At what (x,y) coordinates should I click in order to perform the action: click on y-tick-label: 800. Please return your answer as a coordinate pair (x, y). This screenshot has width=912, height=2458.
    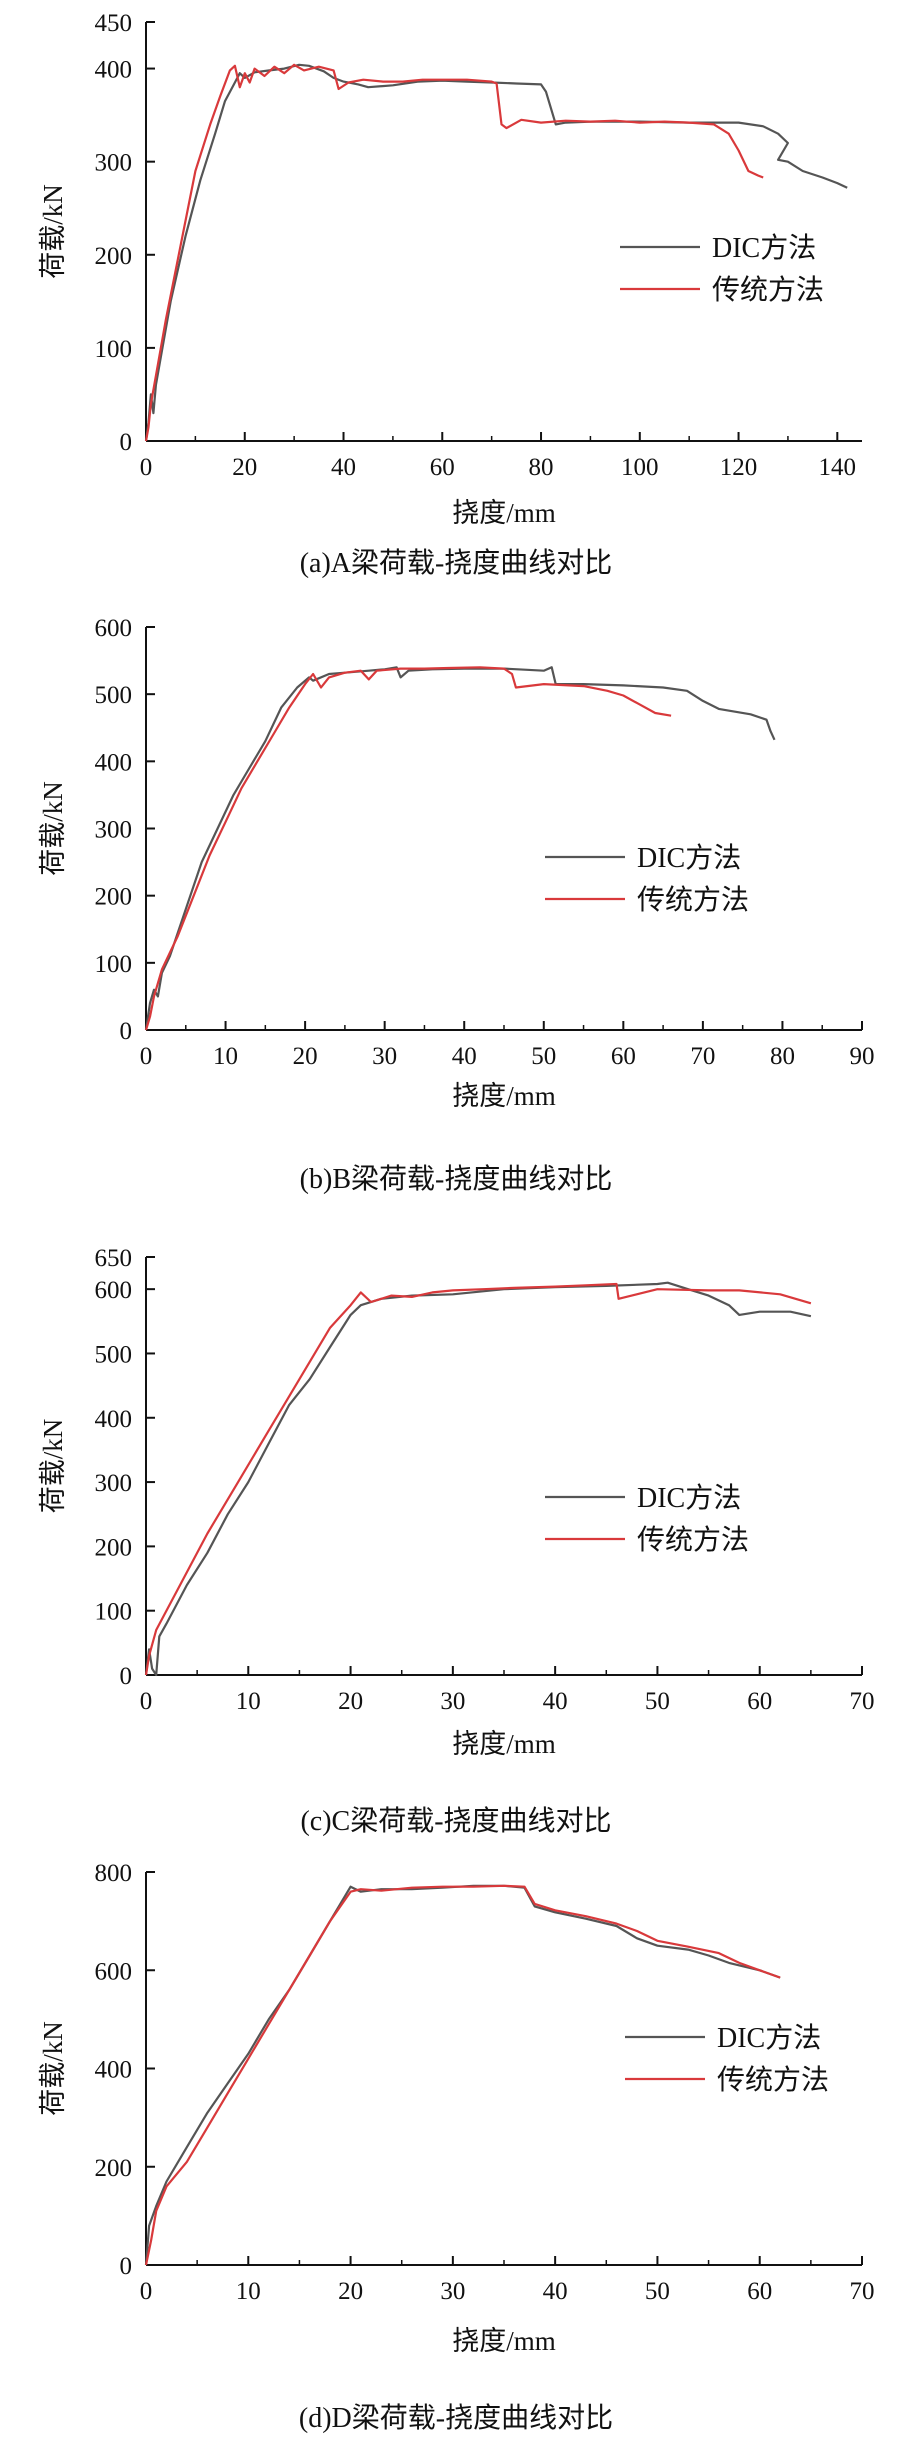
    Looking at the image, I should click on (114, 1873).